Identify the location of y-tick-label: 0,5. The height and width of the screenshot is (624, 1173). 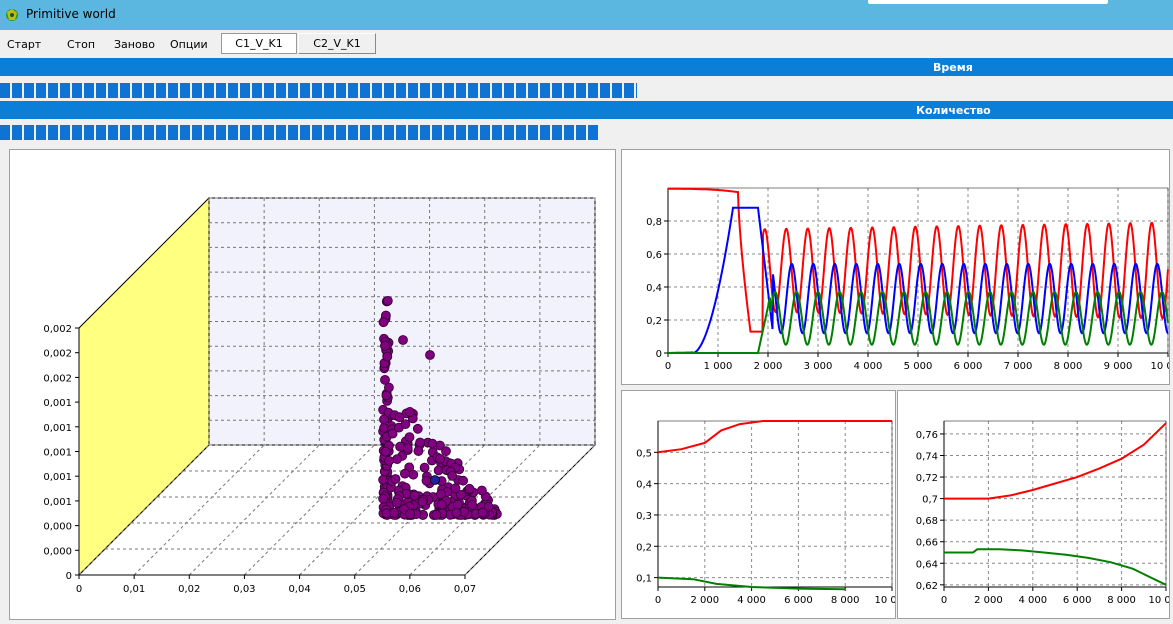
(644, 453).